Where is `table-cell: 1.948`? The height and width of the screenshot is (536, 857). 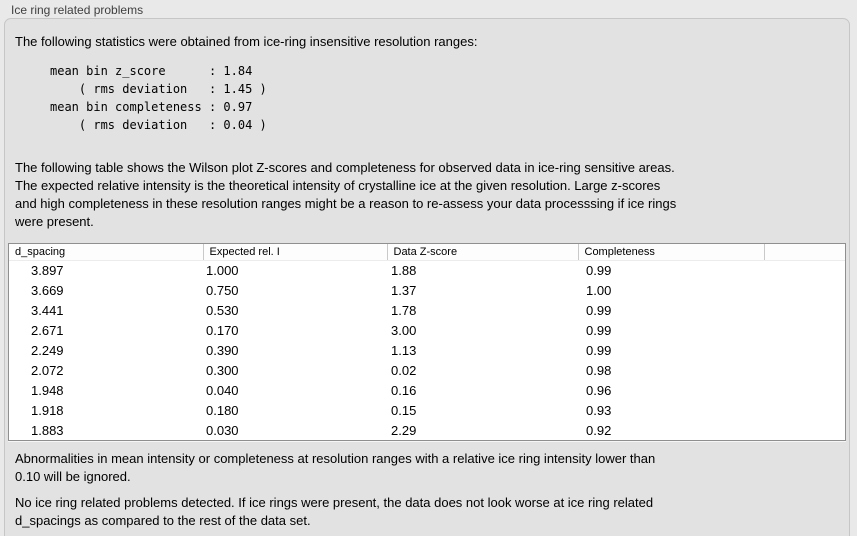 table-cell: 1.948 is located at coordinates (47, 390).